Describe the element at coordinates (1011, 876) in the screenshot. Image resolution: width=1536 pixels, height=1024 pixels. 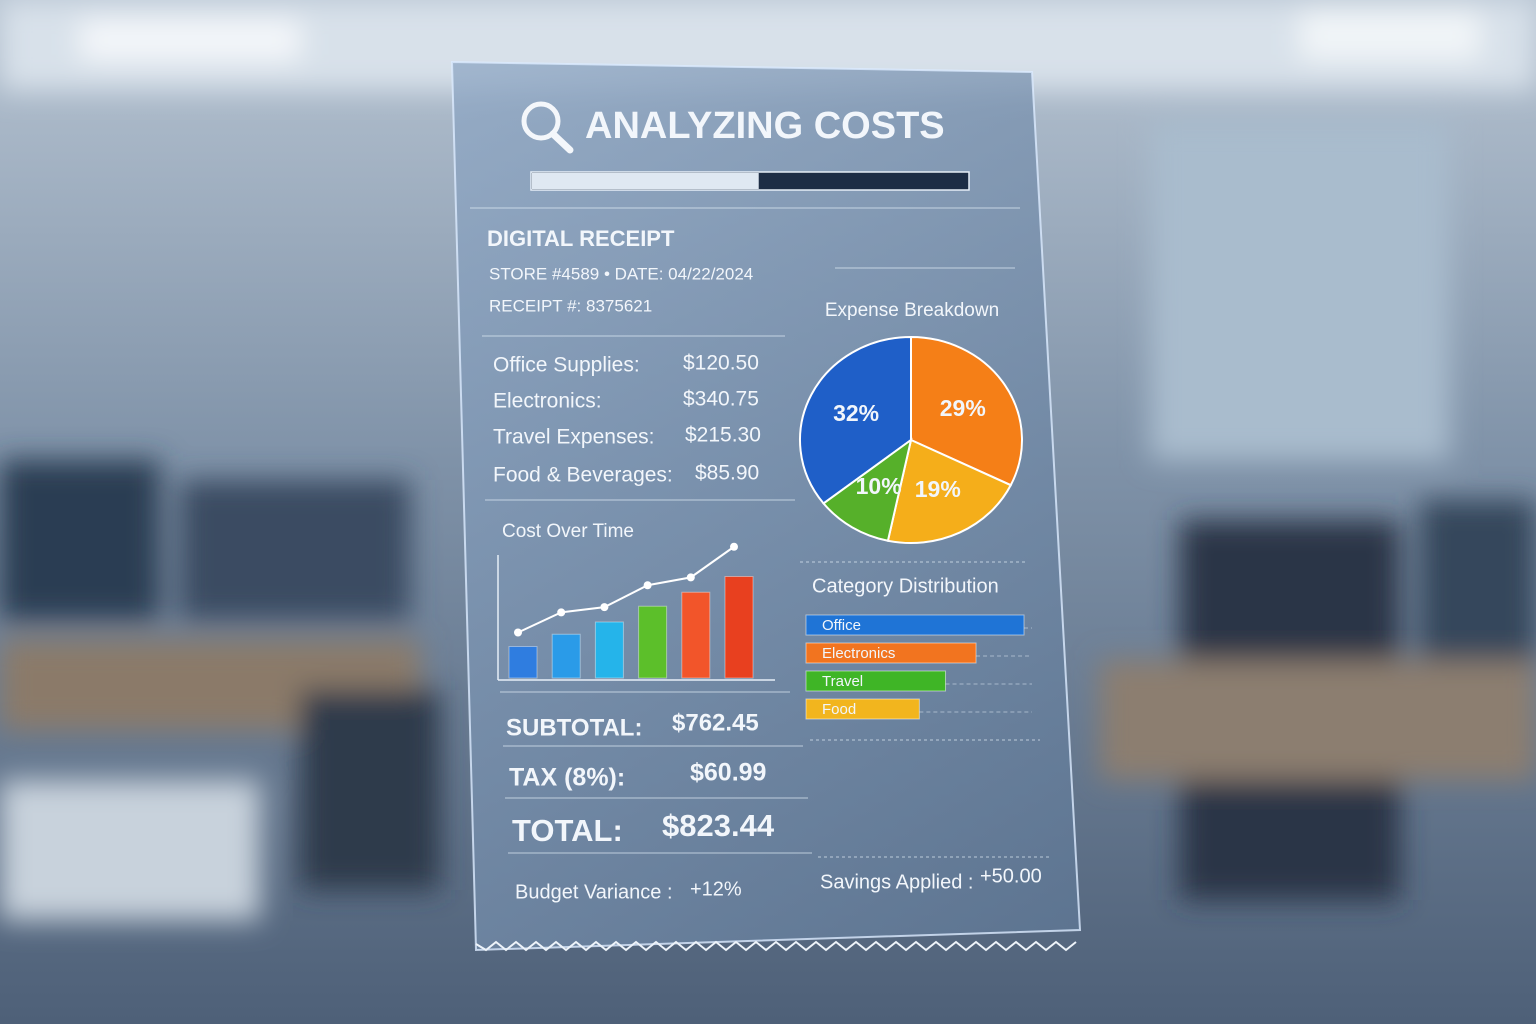
I see `savings-value: +50.00` at that location.